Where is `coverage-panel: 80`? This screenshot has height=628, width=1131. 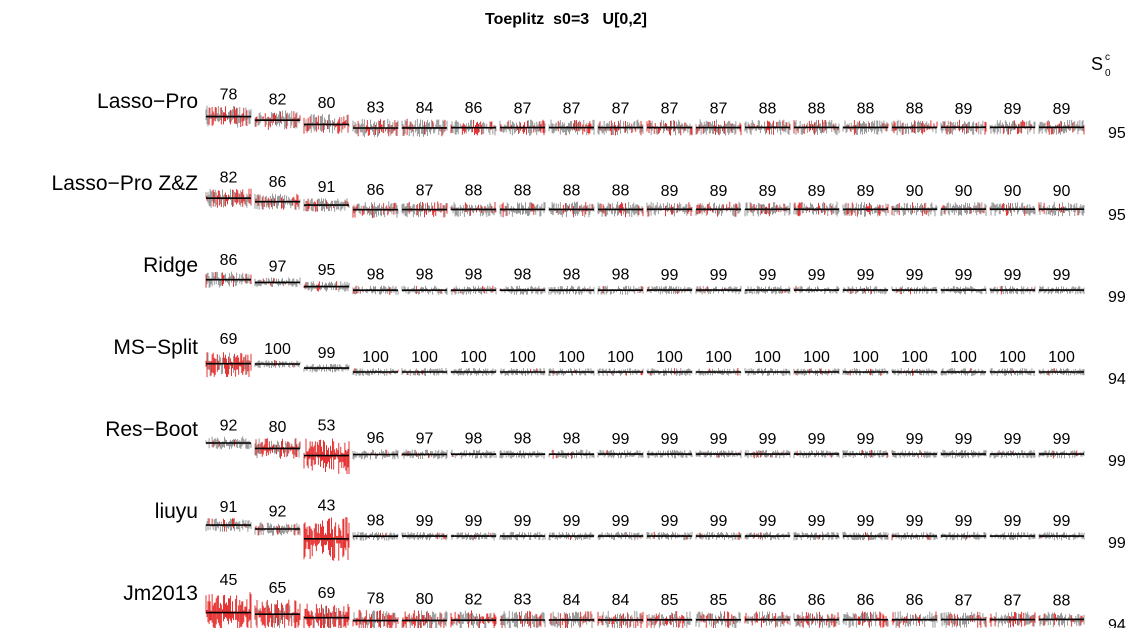
coverage-panel: 80 is located at coordinates (326, 114).